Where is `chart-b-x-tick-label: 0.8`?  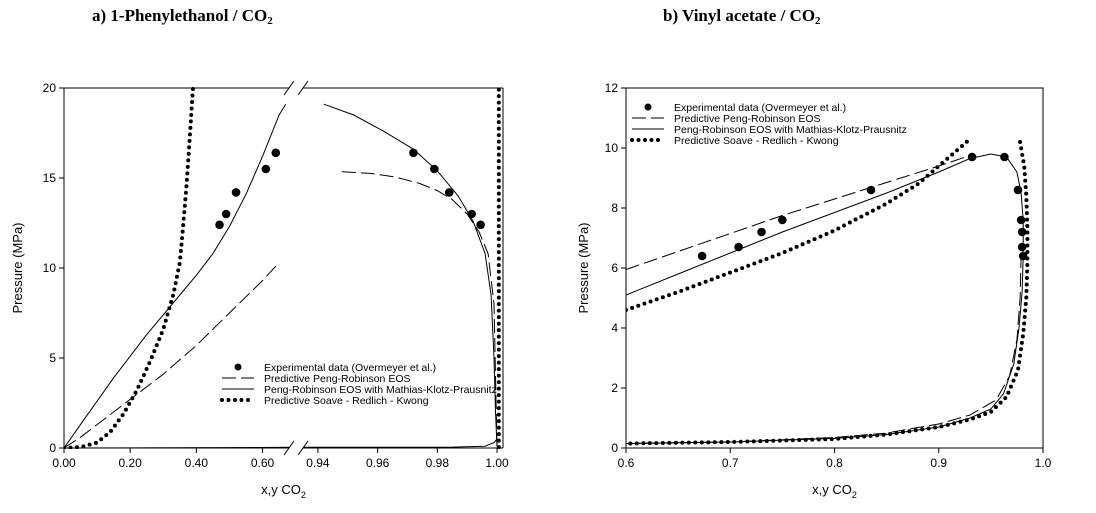
chart-b-x-tick-label: 0.8 is located at coordinates (834, 463).